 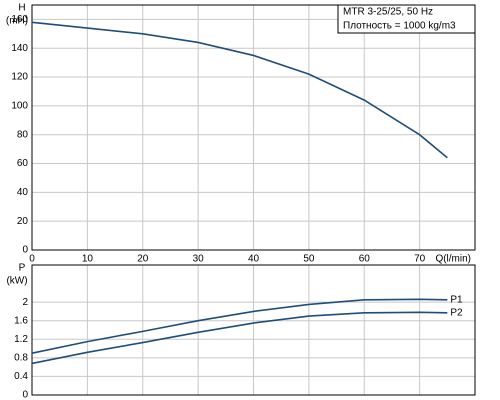 I want to click on annotation-box, so click(x=406, y=19).